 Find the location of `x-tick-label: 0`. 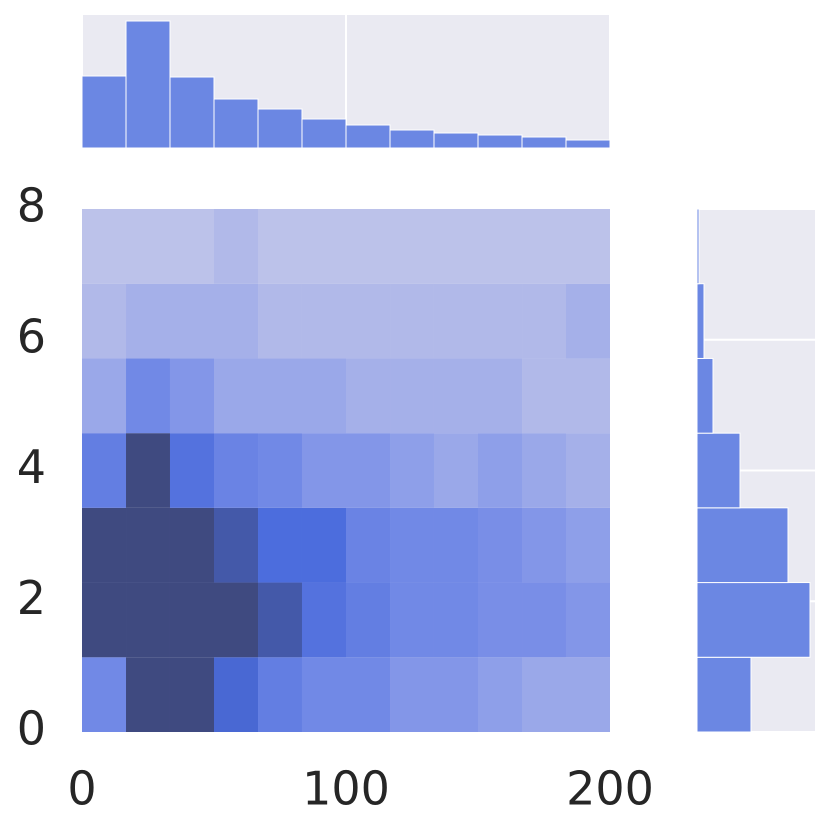

x-tick-label: 0 is located at coordinates (81, 789).